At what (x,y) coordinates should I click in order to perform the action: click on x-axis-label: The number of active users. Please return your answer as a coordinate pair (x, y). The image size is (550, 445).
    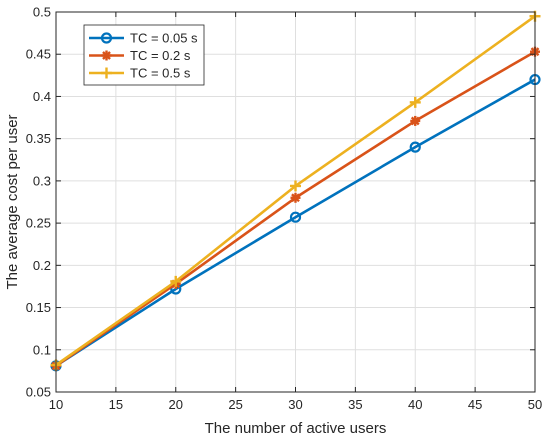
    Looking at the image, I should click on (296, 428).